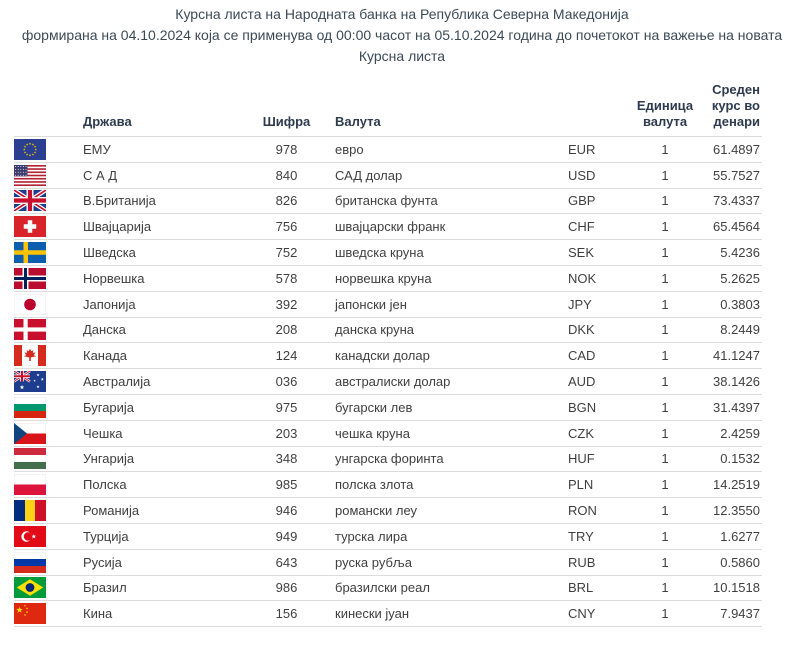 The width and height of the screenshot is (804, 649). I want to click on flag-poland-icon, so click(30, 485).